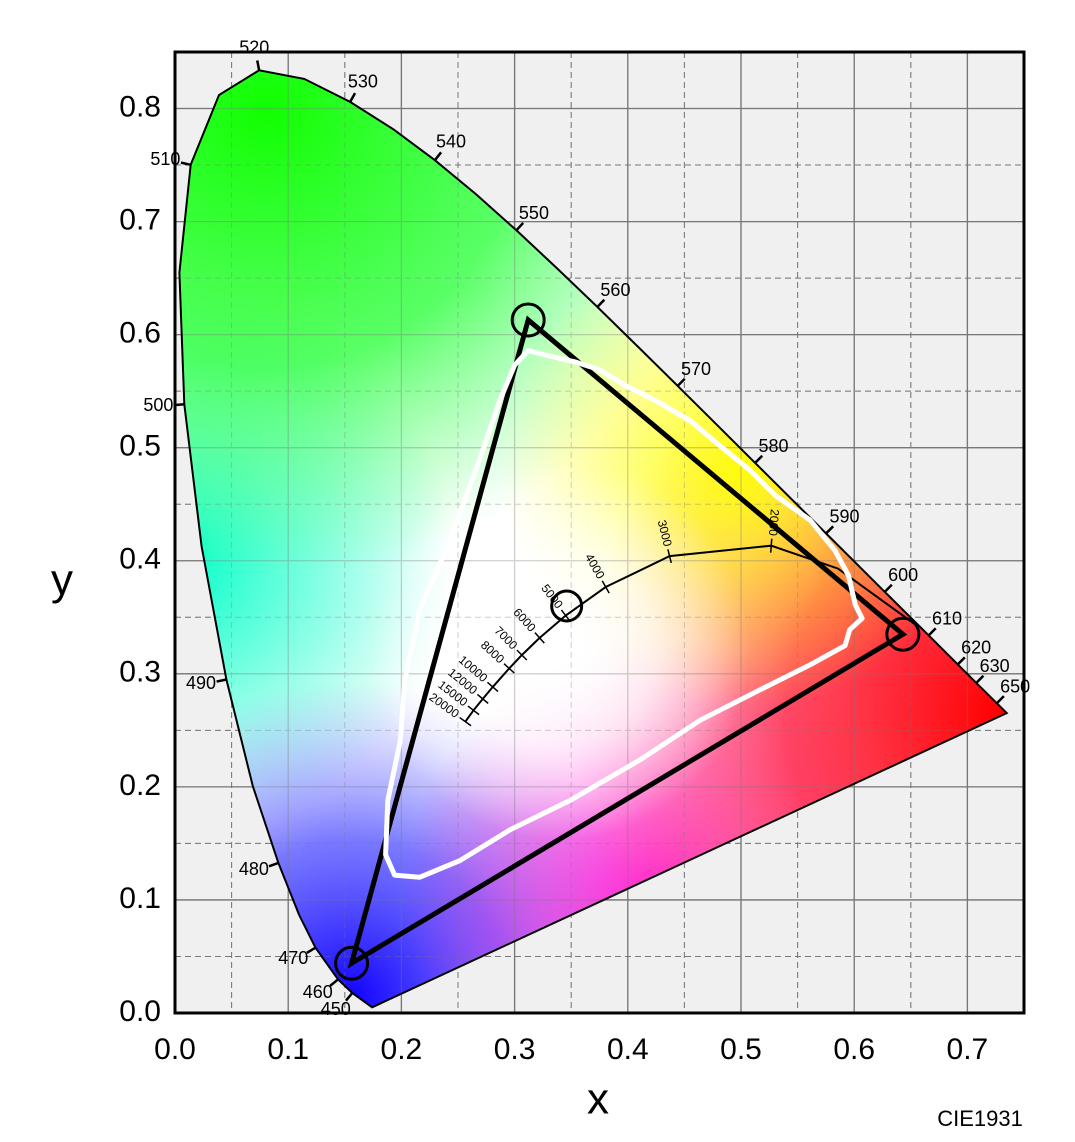 This screenshot has height=1142, width=1075. What do you see at coordinates (140, 333) in the screenshot?
I see `y-tick-label: 0.6` at bounding box center [140, 333].